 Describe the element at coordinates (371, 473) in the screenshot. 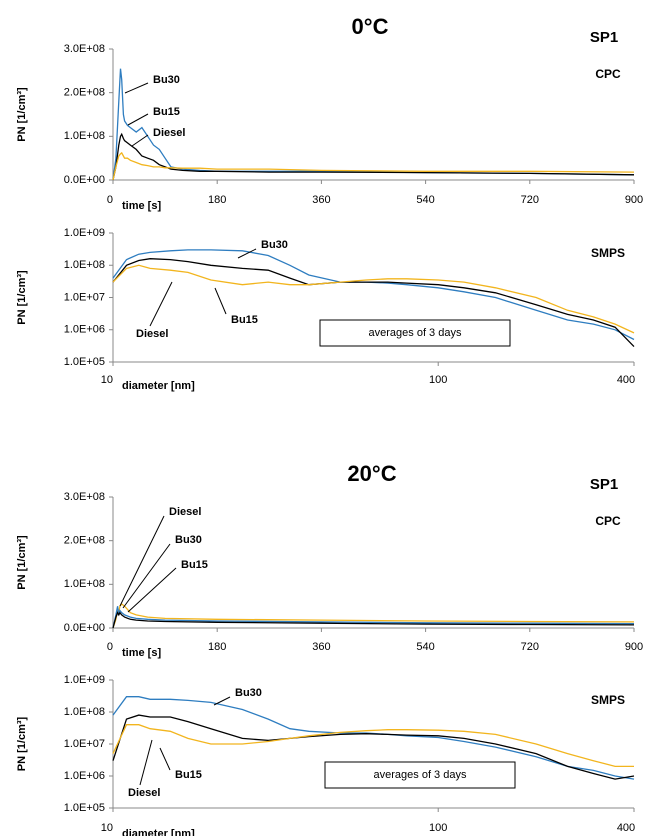

I see `chart-title: 20°C` at that location.